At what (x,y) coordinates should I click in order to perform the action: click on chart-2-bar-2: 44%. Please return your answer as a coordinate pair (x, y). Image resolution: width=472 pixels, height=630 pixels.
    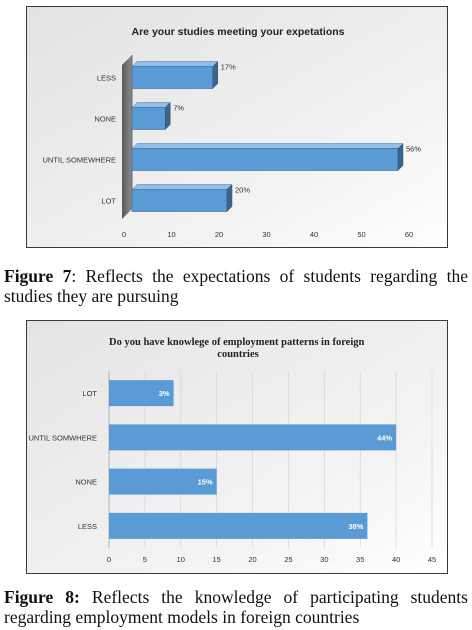
    Looking at the image, I should click on (253, 437).